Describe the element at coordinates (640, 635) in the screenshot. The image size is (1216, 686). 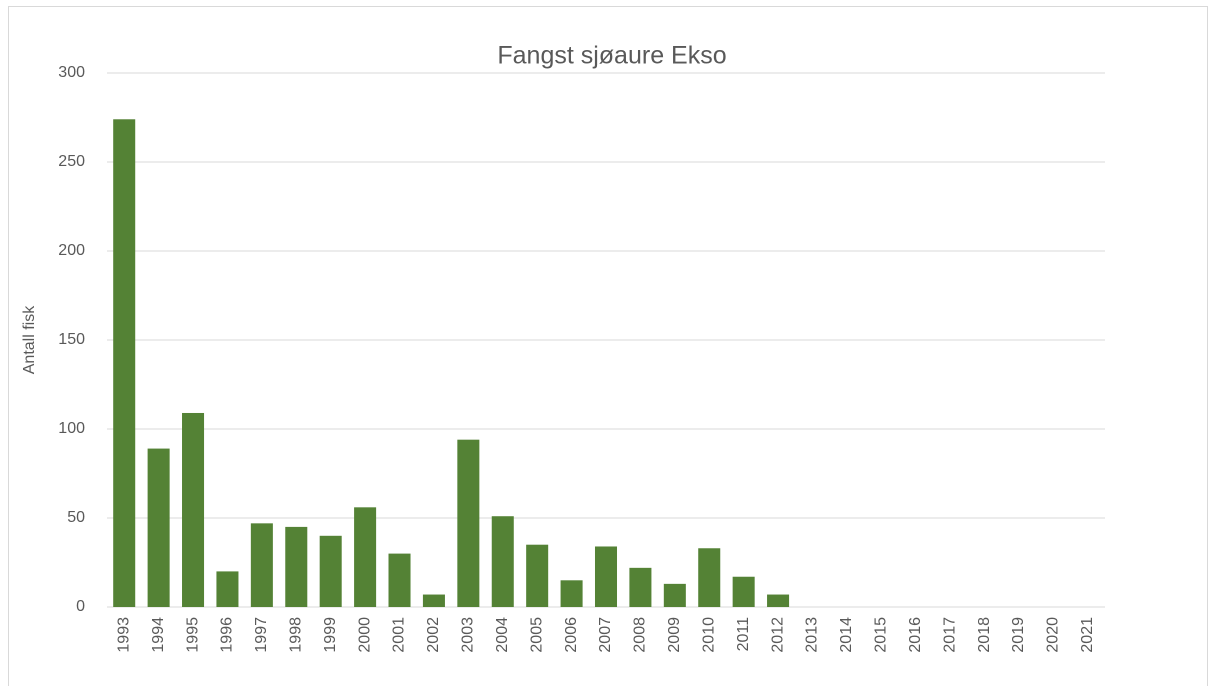
I see `x-tick-label: 2008` at that location.